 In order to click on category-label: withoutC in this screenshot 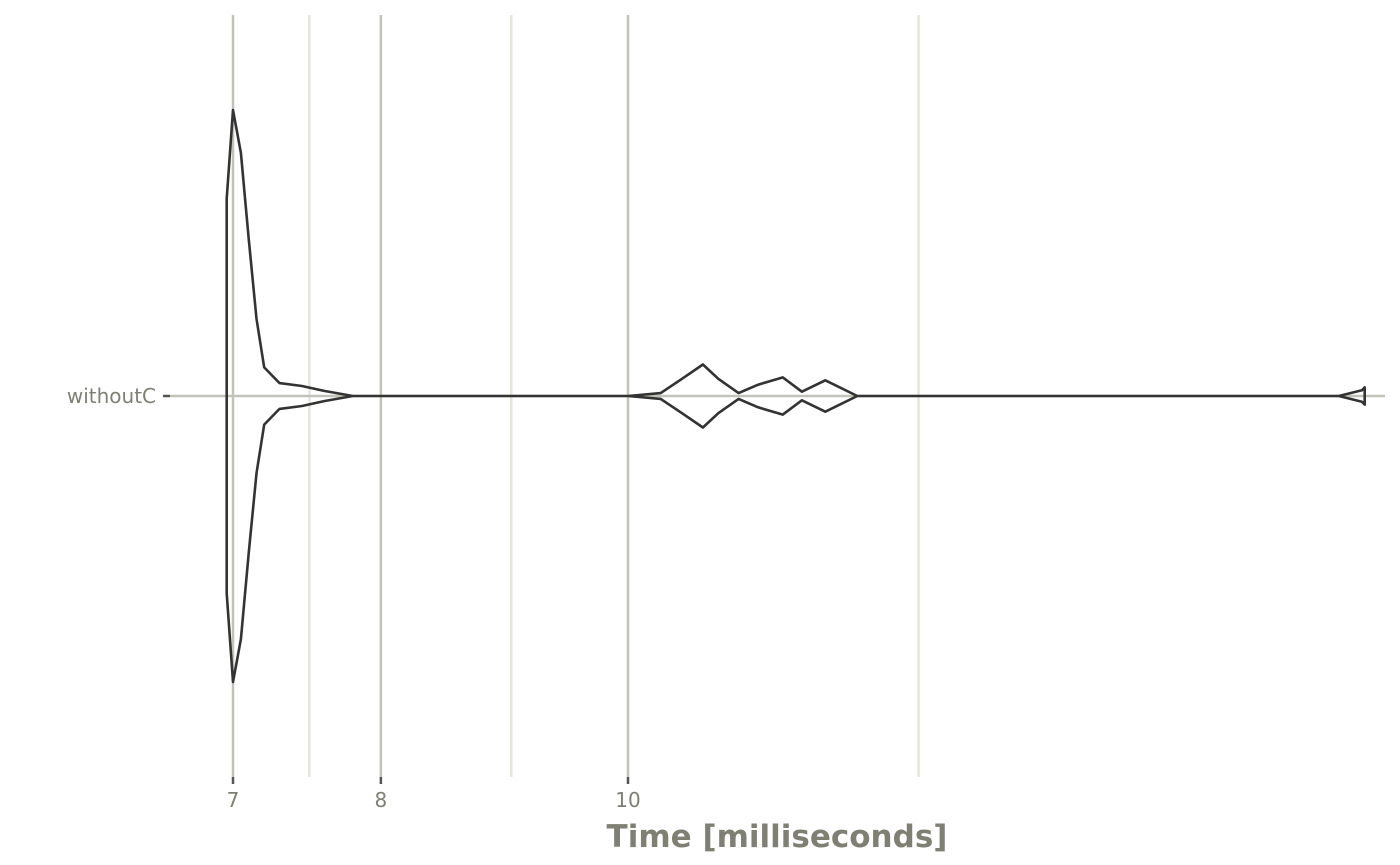, I will do `click(111, 396)`.